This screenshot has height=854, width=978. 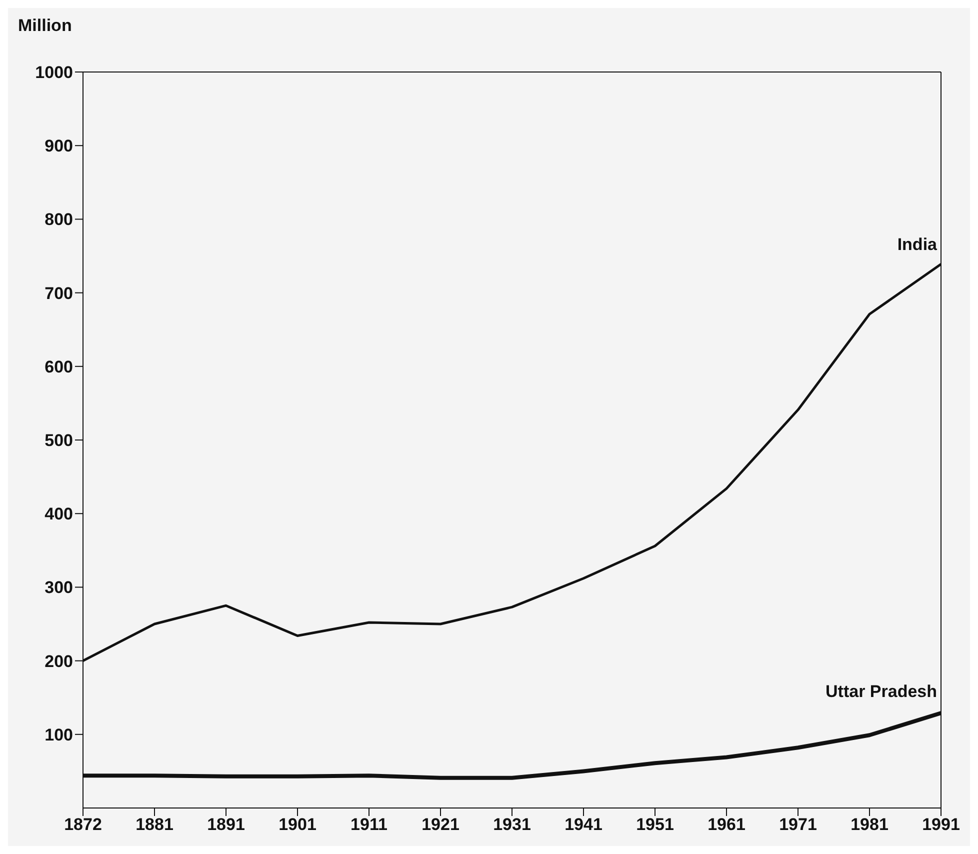 I want to click on y-tick-label: 200, so click(x=58, y=661).